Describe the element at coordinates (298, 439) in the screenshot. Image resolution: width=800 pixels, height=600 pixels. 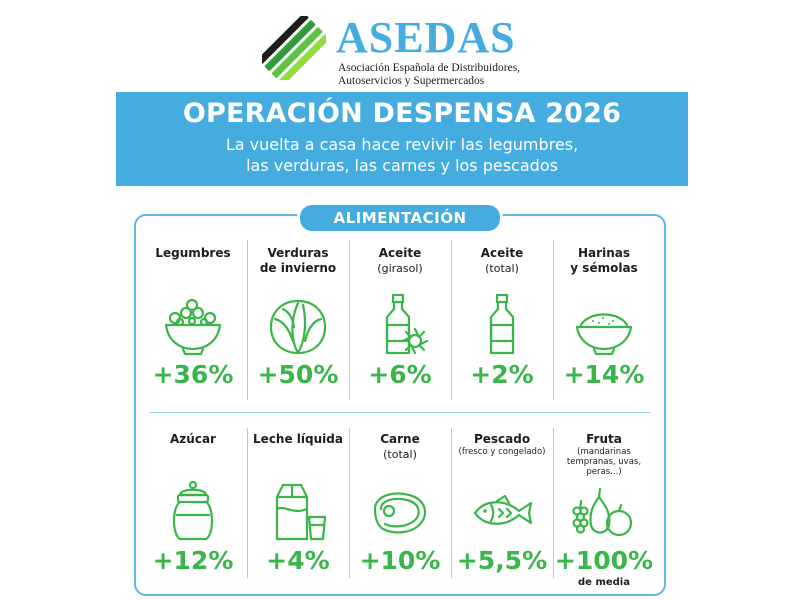
I see `item-name: Leche líquida` at that location.